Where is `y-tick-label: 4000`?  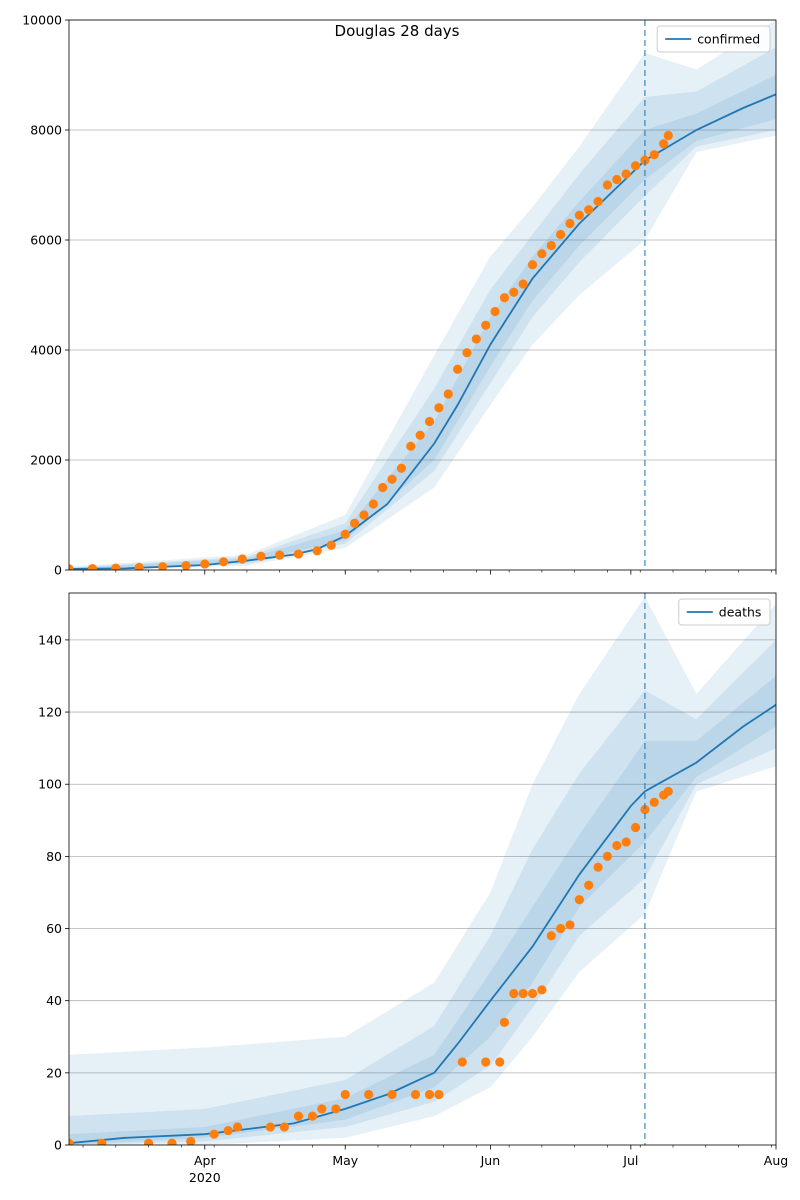
y-tick-label: 4000 is located at coordinates (46, 350).